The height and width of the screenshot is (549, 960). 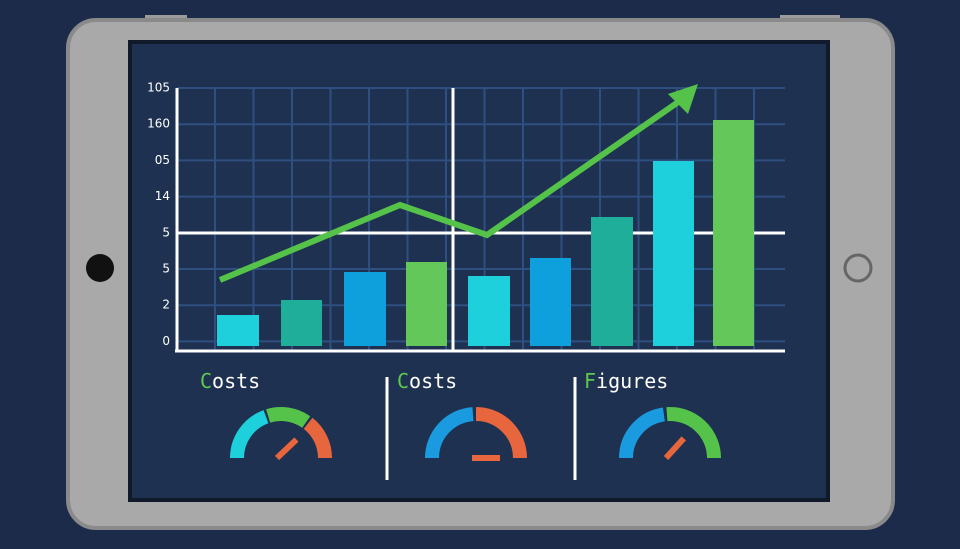 What do you see at coordinates (158, 88) in the screenshot?
I see `y-axis-label: 105` at bounding box center [158, 88].